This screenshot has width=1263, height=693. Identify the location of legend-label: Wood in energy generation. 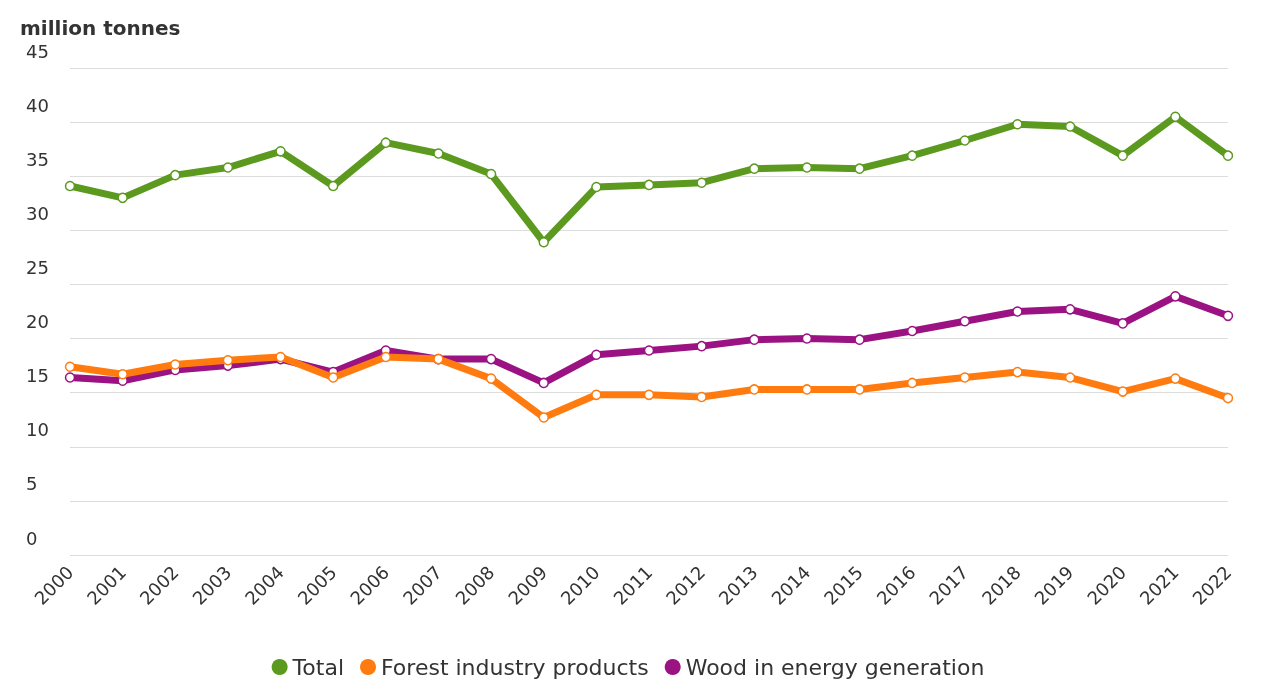
(835, 667).